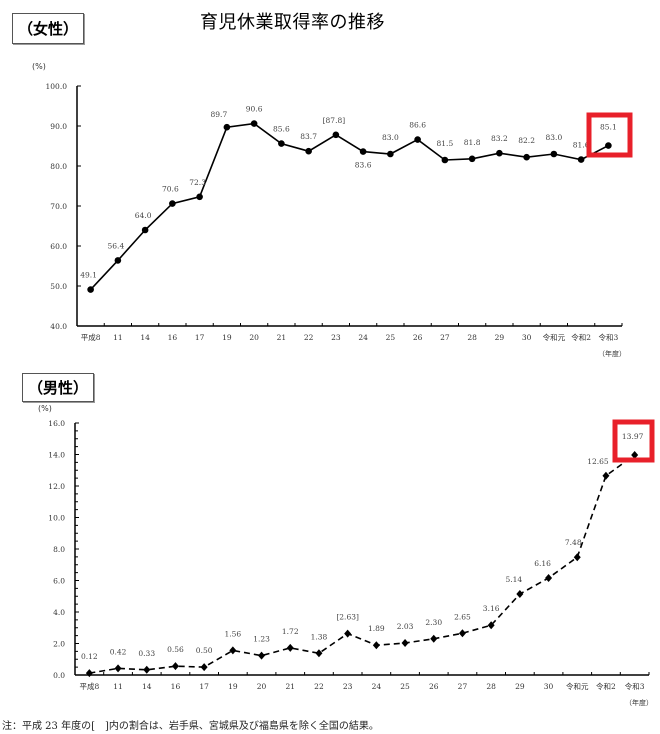 The image size is (660, 734). What do you see at coordinates (281, 129) in the screenshot?
I see `data-label: 85.6` at bounding box center [281, 129].